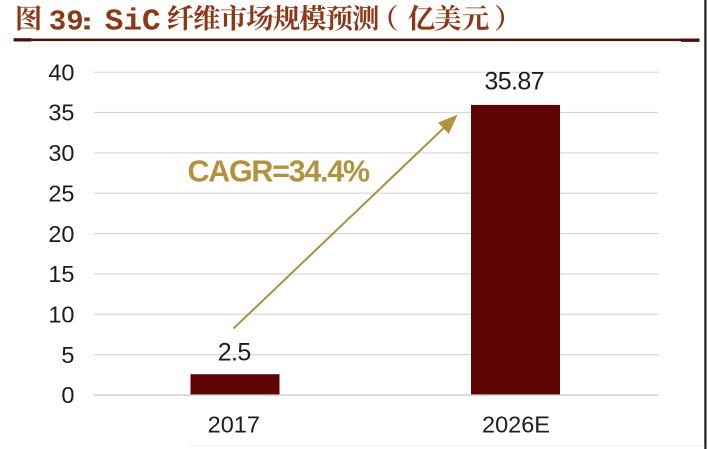 The height and width of the screenshot is (449, 708). I want to click on svg-text: 35, so click(61, 113).